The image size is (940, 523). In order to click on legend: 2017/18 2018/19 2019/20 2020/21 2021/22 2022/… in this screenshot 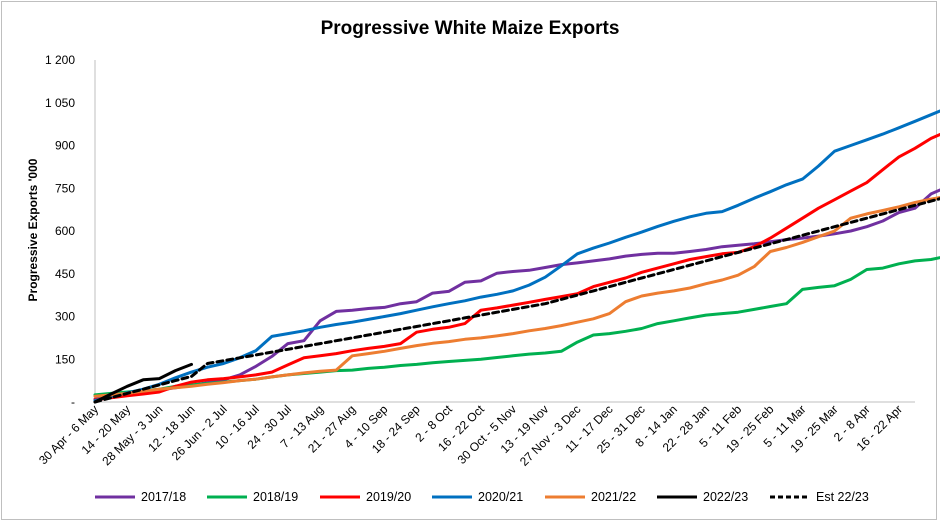, I will do `click(482, 497)`.